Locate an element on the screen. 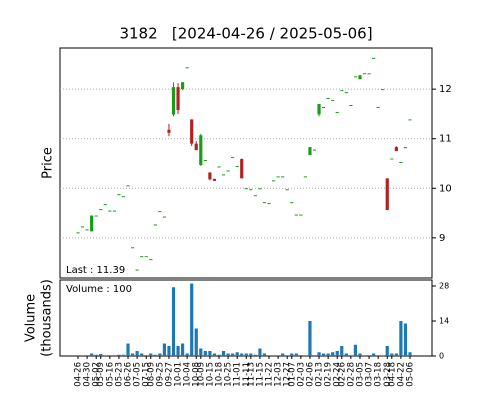 This screenshot has width=480, height=400. y-tick-label: 11 is located at coordinates (445, 139).